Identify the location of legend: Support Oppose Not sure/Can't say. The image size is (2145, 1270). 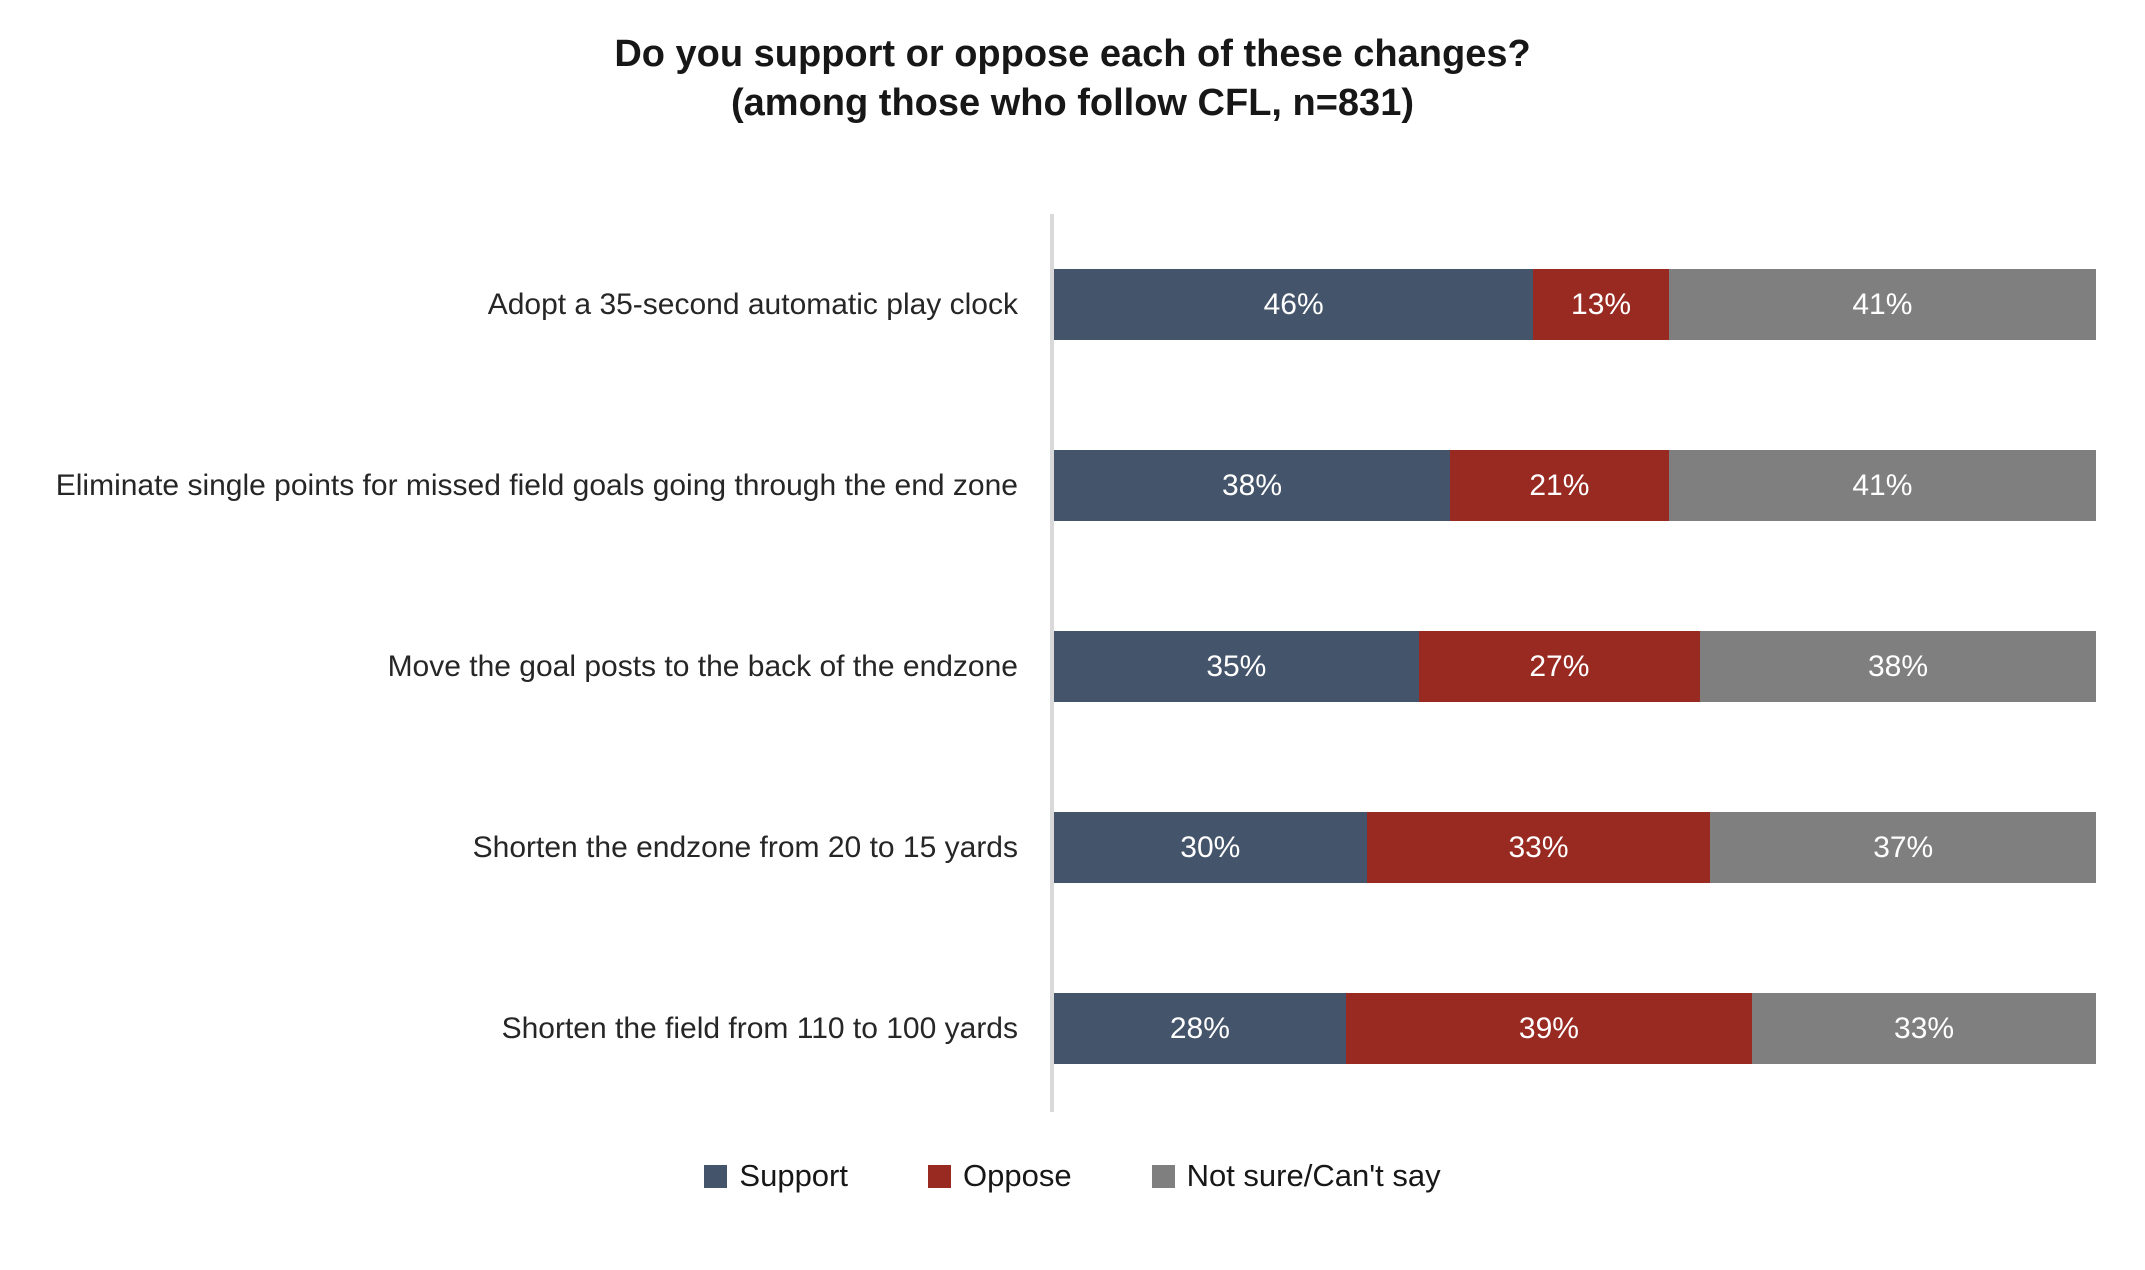
(1072, 1176).